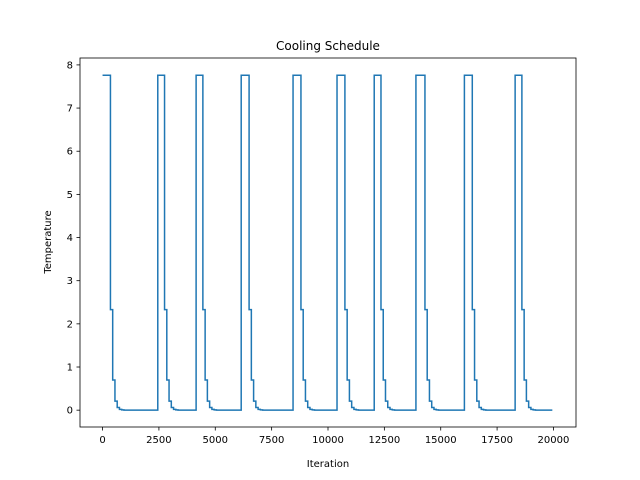  I want to click on chart-title: Cooling Schedule, so click(328, 46).